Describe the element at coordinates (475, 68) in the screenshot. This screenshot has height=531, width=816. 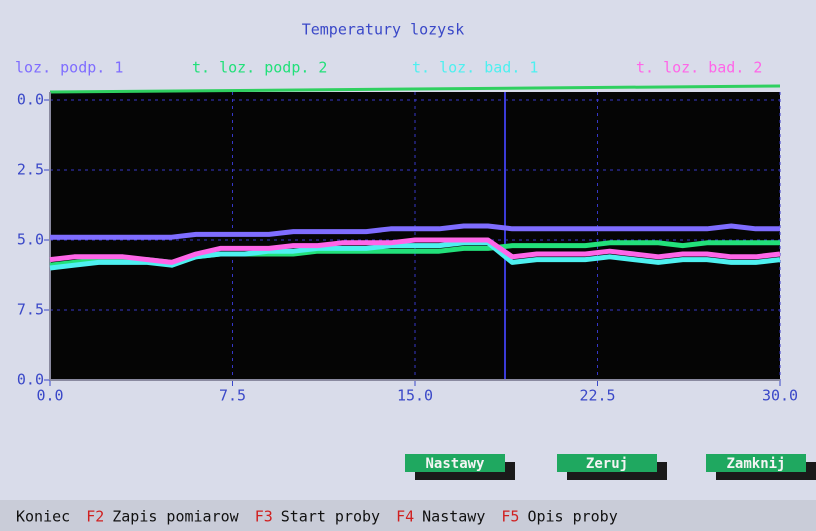
I see `legend-label: t. loz. bad. 1` at that location.